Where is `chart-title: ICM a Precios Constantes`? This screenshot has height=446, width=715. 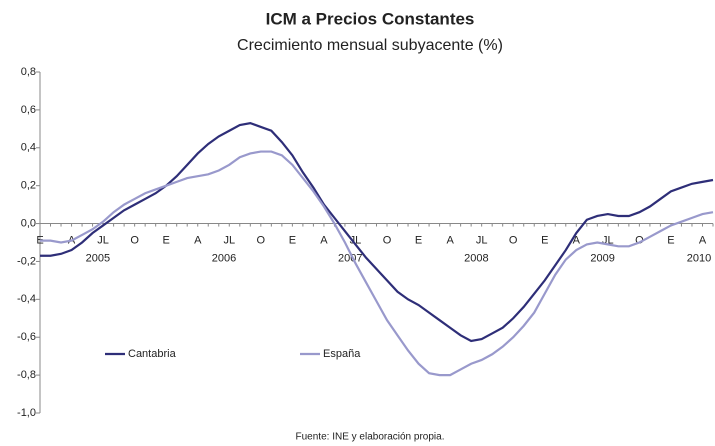 chart-title: ICM a Precios Constantes is located at coordinates (370, 18).